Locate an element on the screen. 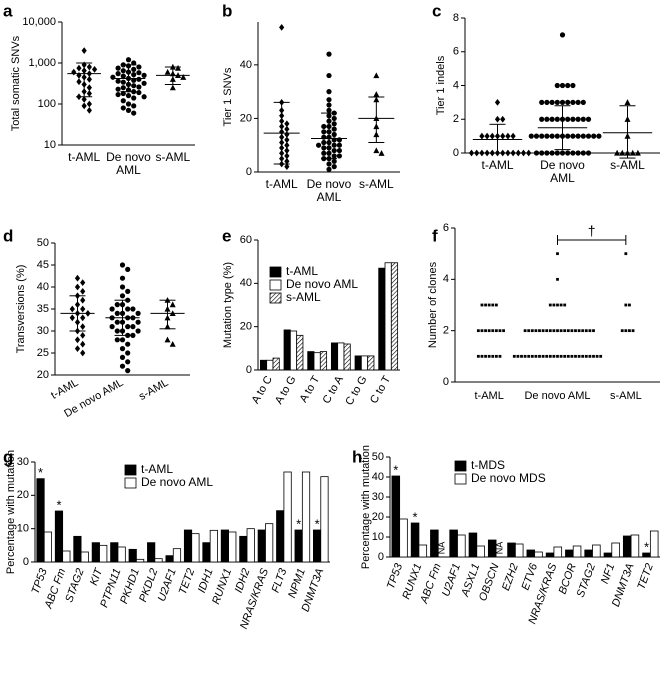 The image size is (666, 685). y-tick-label: 50 is located at coordinates (378, 457).